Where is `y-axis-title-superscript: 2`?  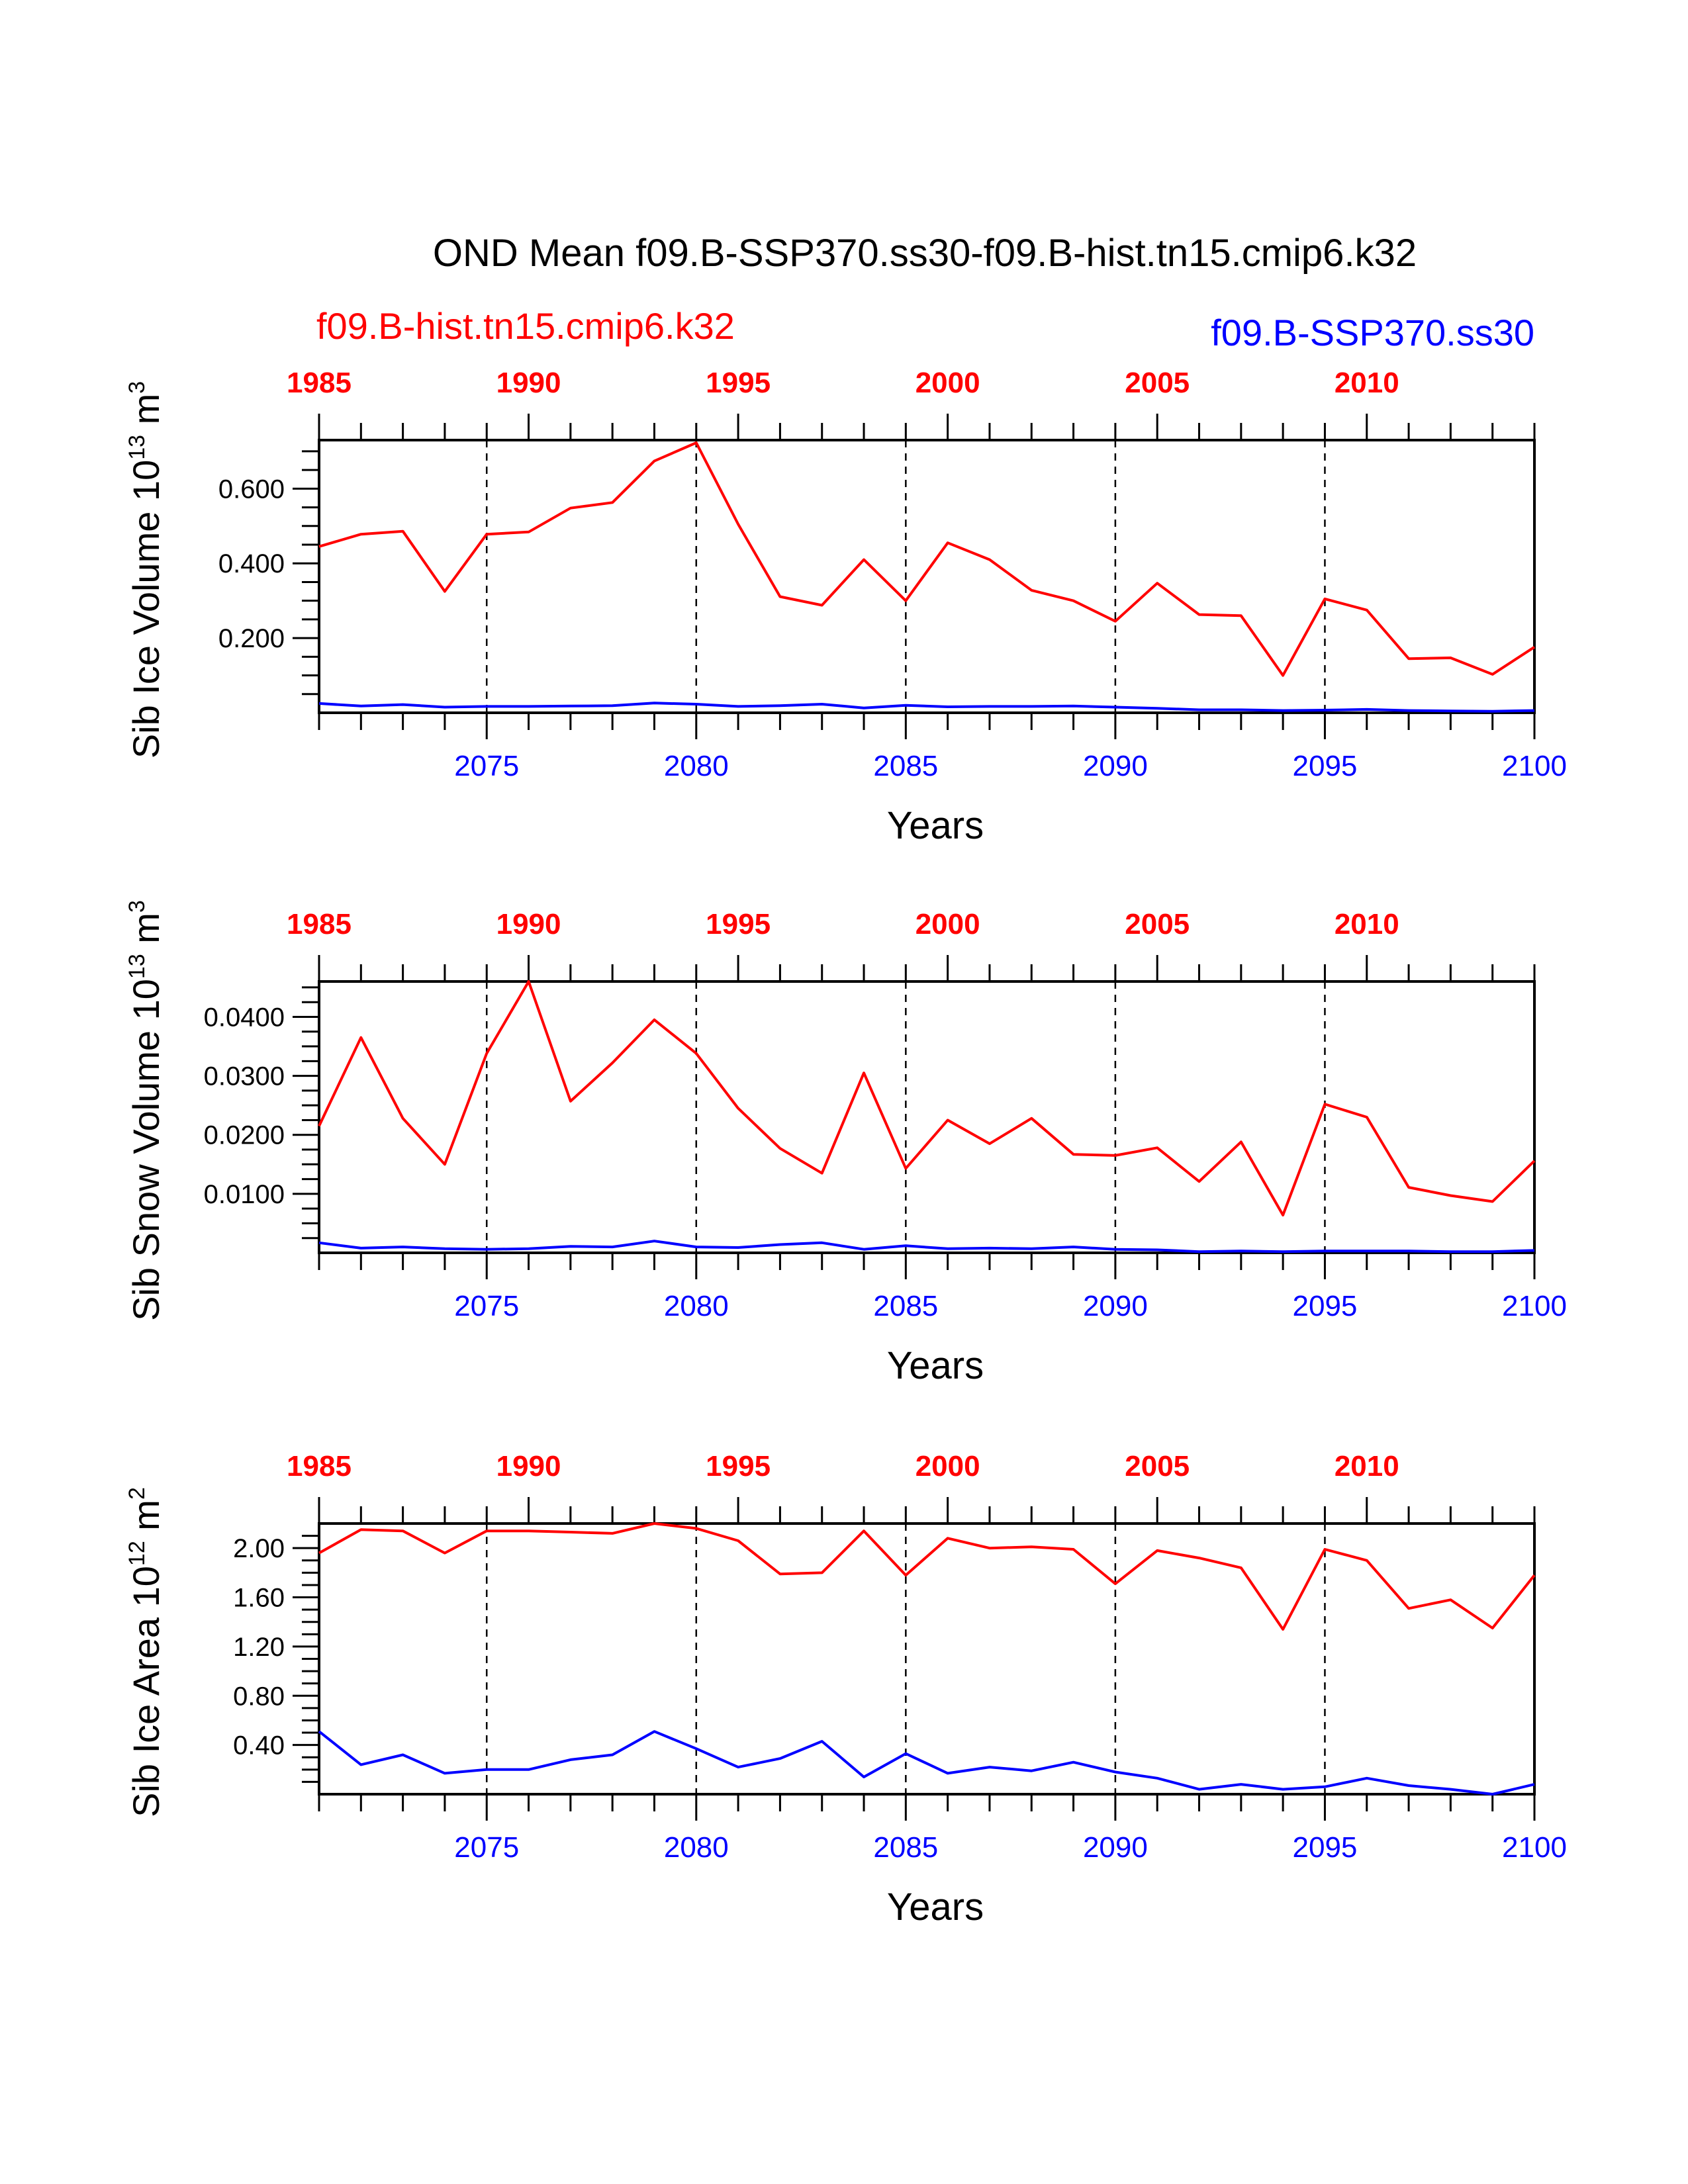
y-axis-title-superscript: 2 is located at coordinates (137, 1493).